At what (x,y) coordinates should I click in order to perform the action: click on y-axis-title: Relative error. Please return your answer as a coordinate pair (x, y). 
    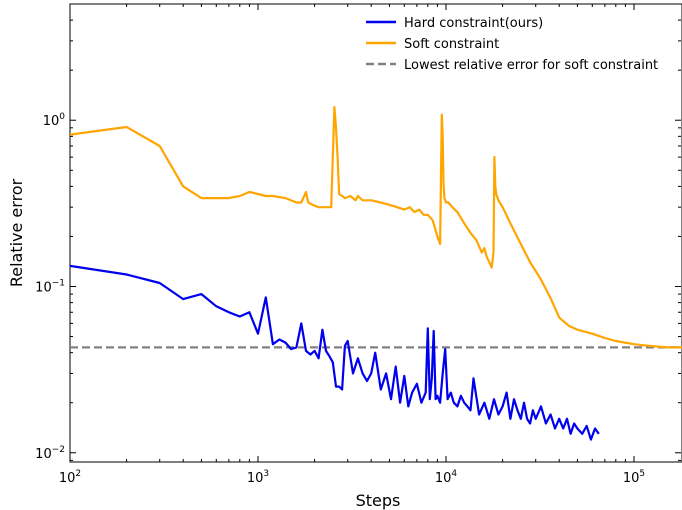
    Looking at the image, I should click on (16, 232).